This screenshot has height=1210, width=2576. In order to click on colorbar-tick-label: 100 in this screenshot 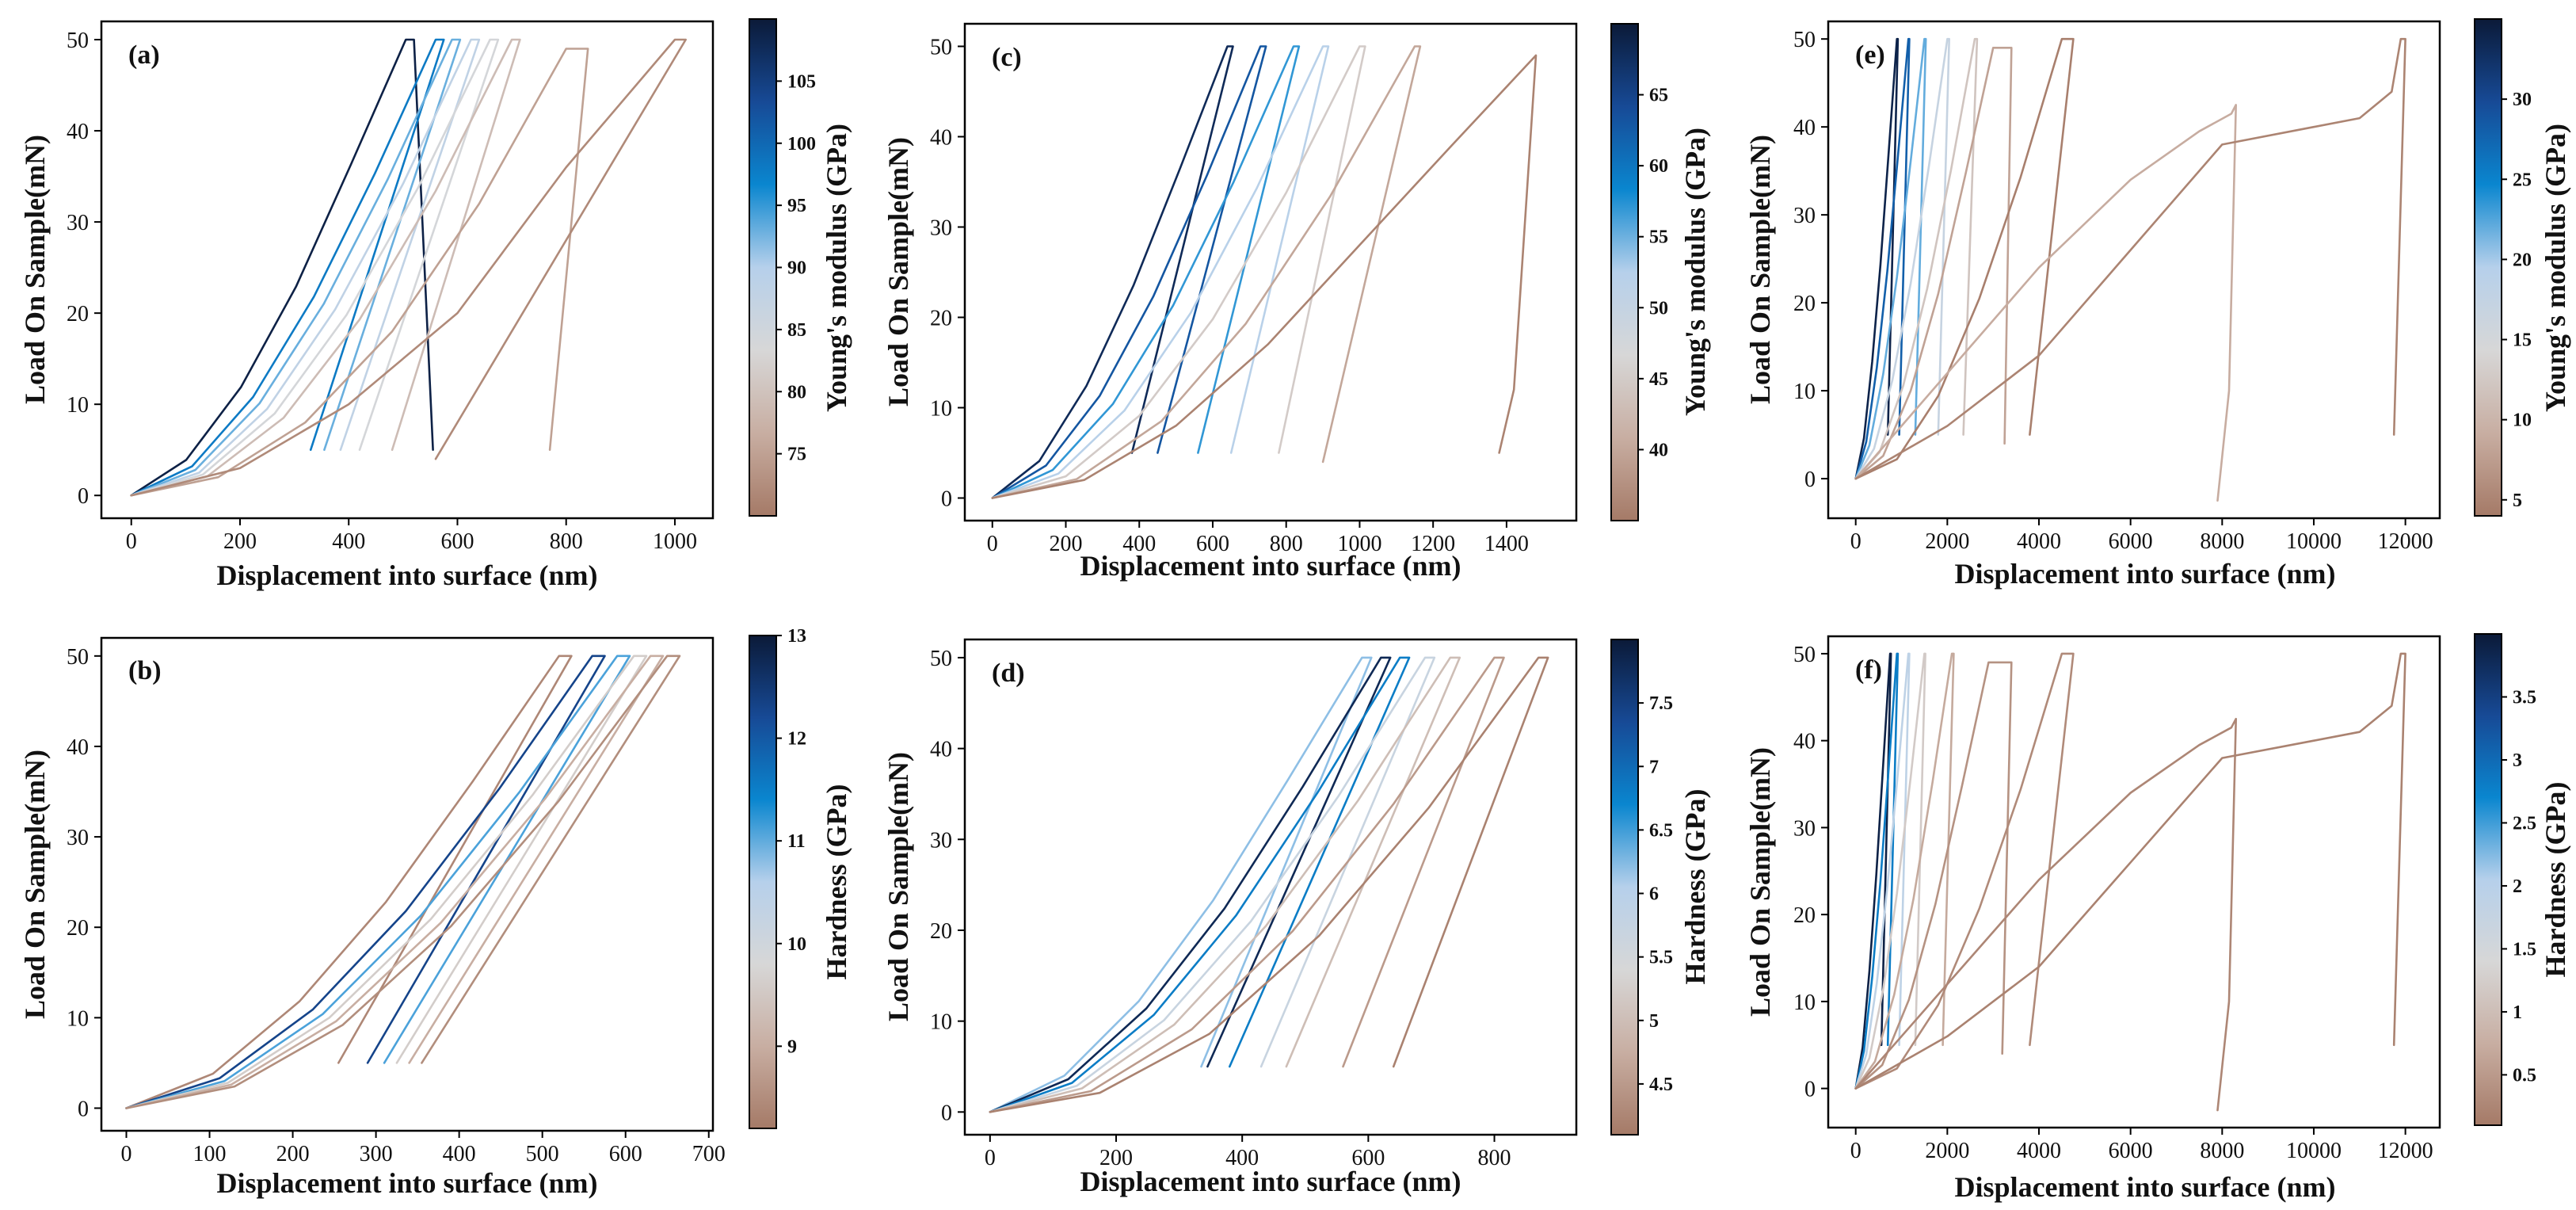, I will do `click(802, 144)`.